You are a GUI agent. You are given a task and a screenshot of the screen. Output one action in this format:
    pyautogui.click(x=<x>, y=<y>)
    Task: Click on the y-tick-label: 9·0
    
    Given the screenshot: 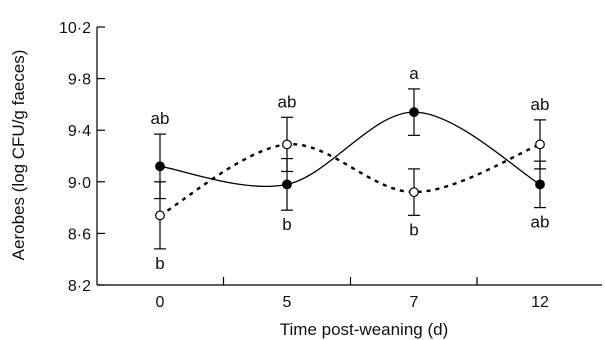 What is the action you would take?
    pyautogui.click(x=79, y=183)
    